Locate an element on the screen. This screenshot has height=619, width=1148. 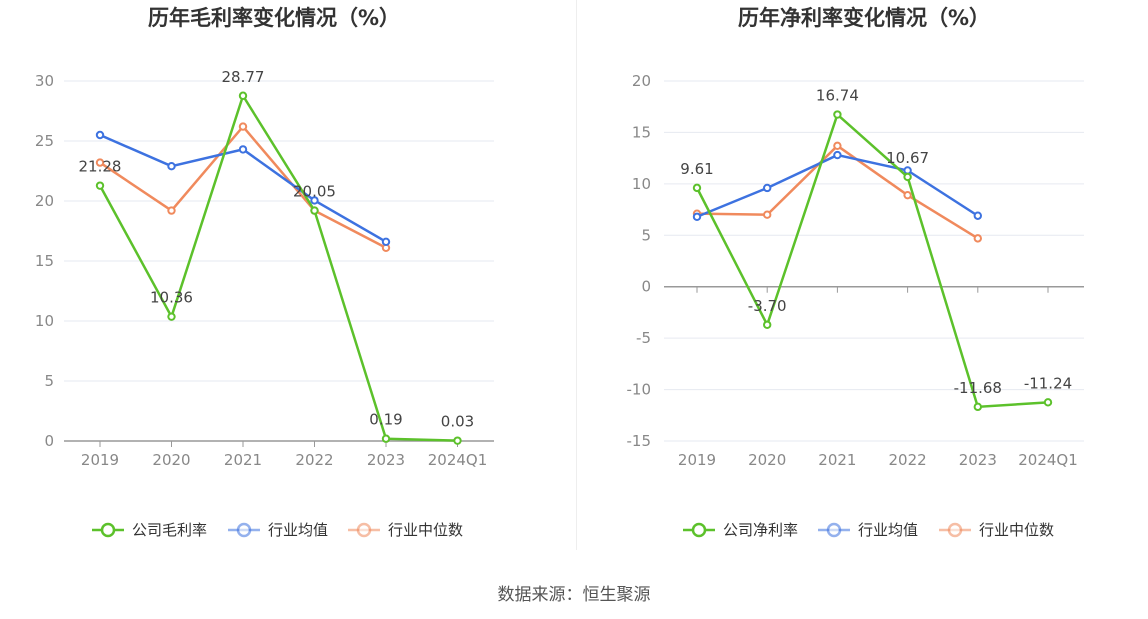
company-data-label: 21.28 is located at coordinates (100, 167).